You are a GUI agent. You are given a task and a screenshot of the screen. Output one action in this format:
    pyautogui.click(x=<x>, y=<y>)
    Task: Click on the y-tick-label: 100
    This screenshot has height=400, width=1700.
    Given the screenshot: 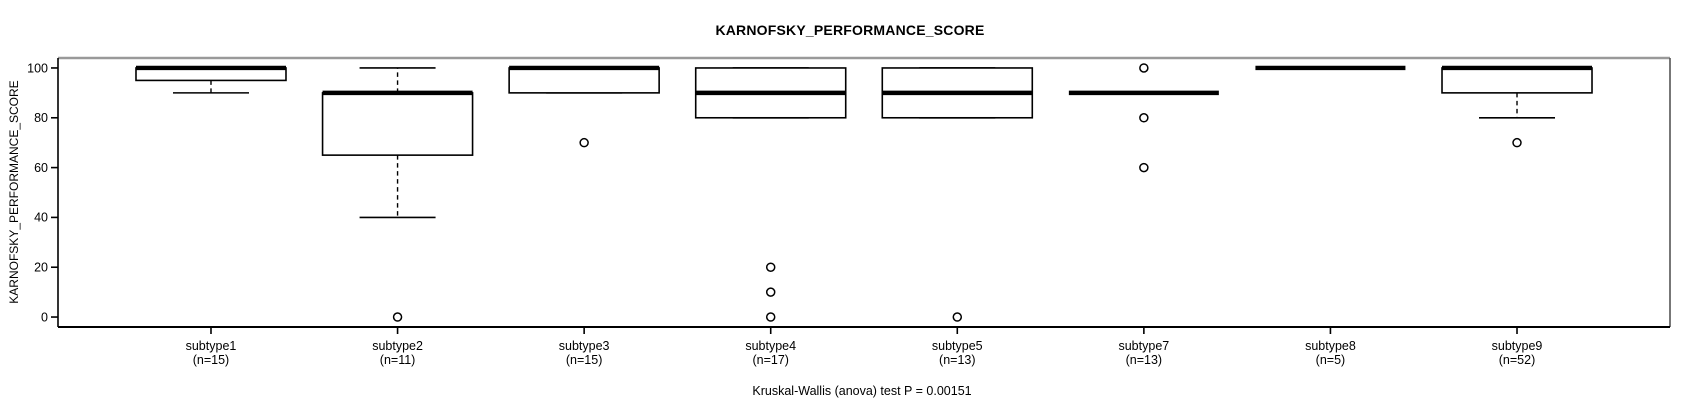 What is the action you would take?
    pyautogui.click(x=37, y=68)
    